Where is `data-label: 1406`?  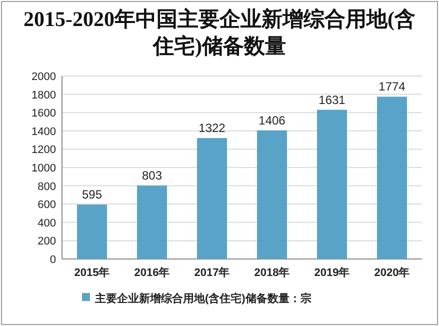 data-label: 1406 is located at coordinates (272, 120).